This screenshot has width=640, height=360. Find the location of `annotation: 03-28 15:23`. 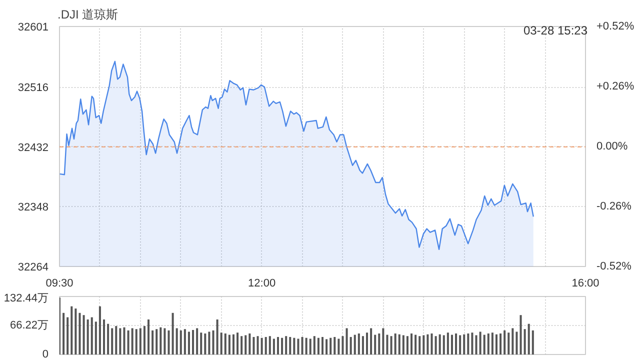

annotation: 03-28 15:23 is located at coordinates (555, 31).